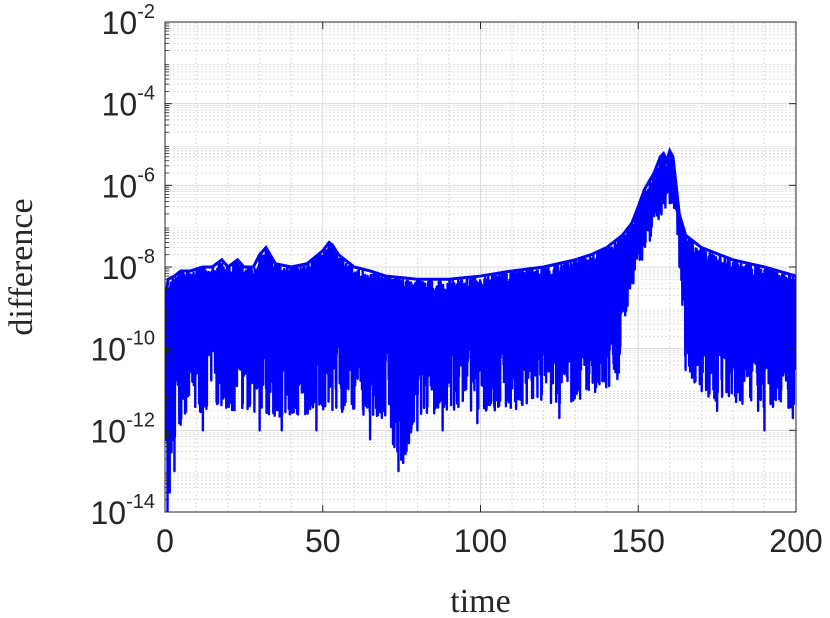 The height and width of the screenshot is (618, 830). What do you see at coordinates (128, 21) in the screenshot?
I see `y-tick-label: 10⁻²` at bounding box center [128, 21].